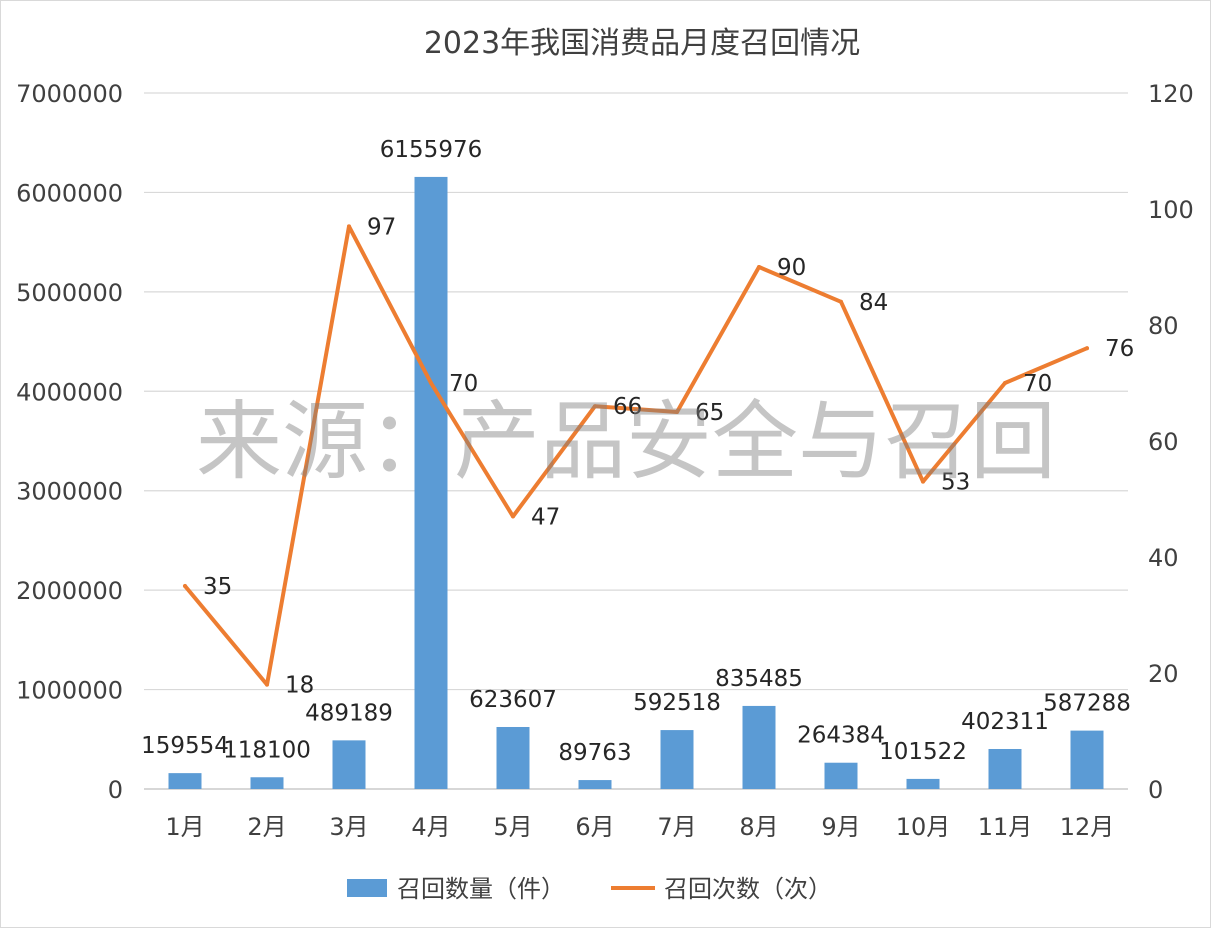  Describe the element at coordinates (481, 889) in the screenshot. I see `legend-bar-label: 召回数量（件）` at that location.